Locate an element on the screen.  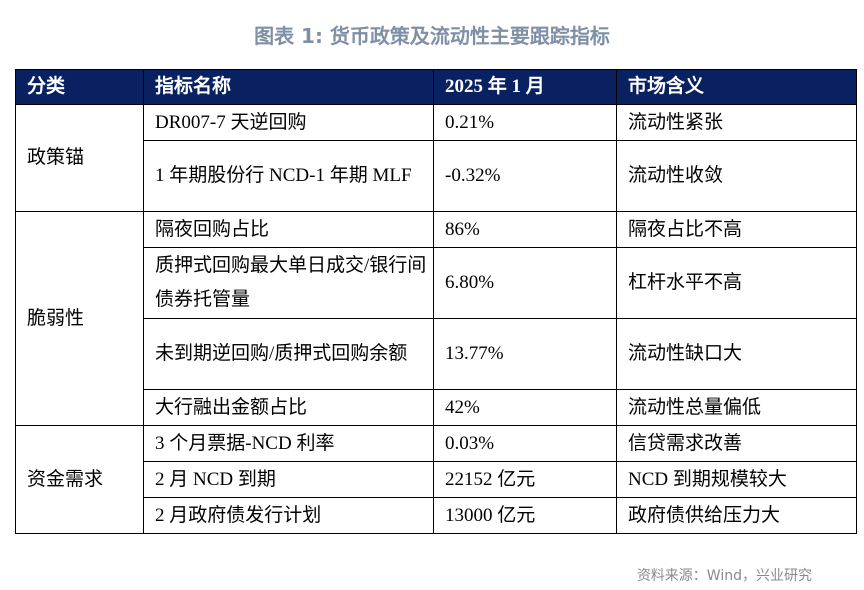
table-header-row: 分类 指标名称 2025 年 1 月 市场含义 is located at coordinates (436, 87).